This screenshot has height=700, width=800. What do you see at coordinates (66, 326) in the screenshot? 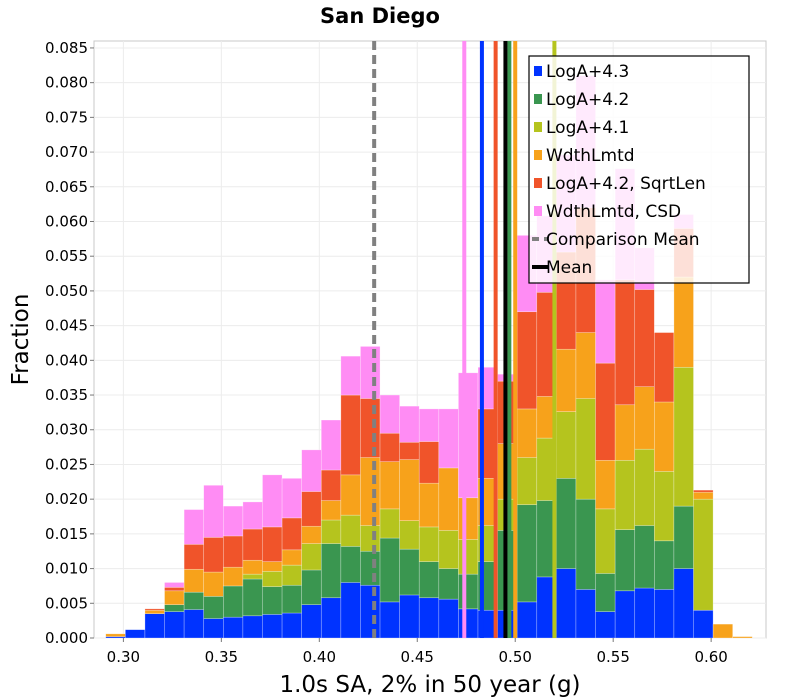
I see `y-tick-label: 0.045` at bounding box center [66, 326].